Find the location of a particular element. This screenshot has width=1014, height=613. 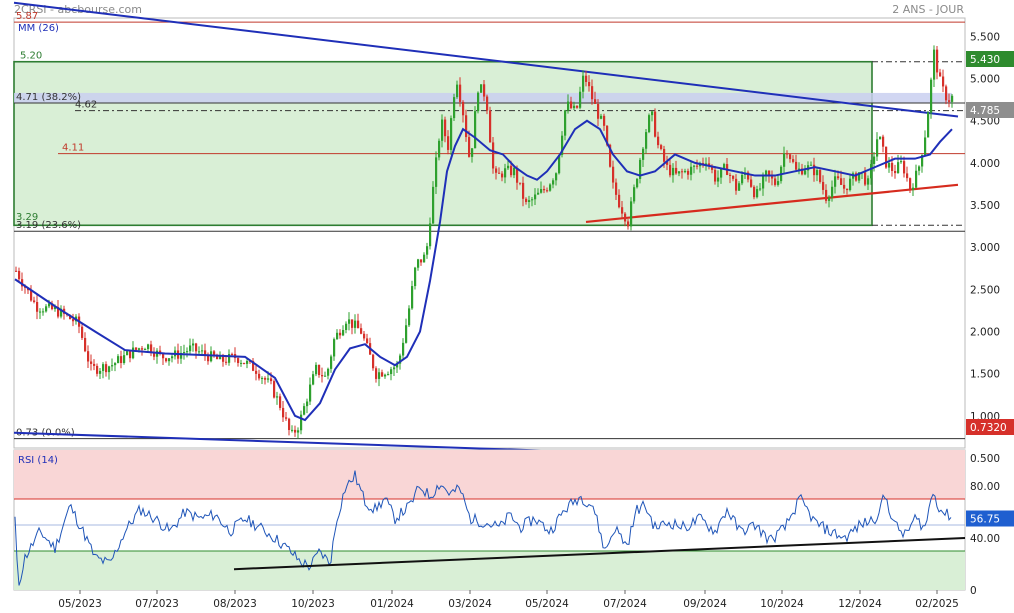

level-label-1: 5.20 is located at coordinates (31, 56).